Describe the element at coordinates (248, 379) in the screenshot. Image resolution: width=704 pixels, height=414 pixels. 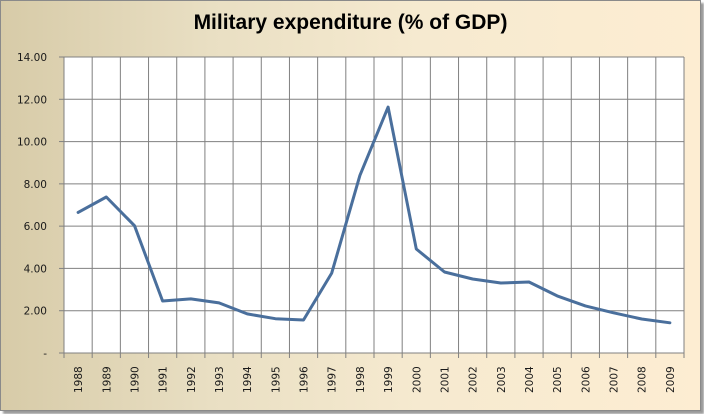
I see `x-tick-label: 1994` at that location.